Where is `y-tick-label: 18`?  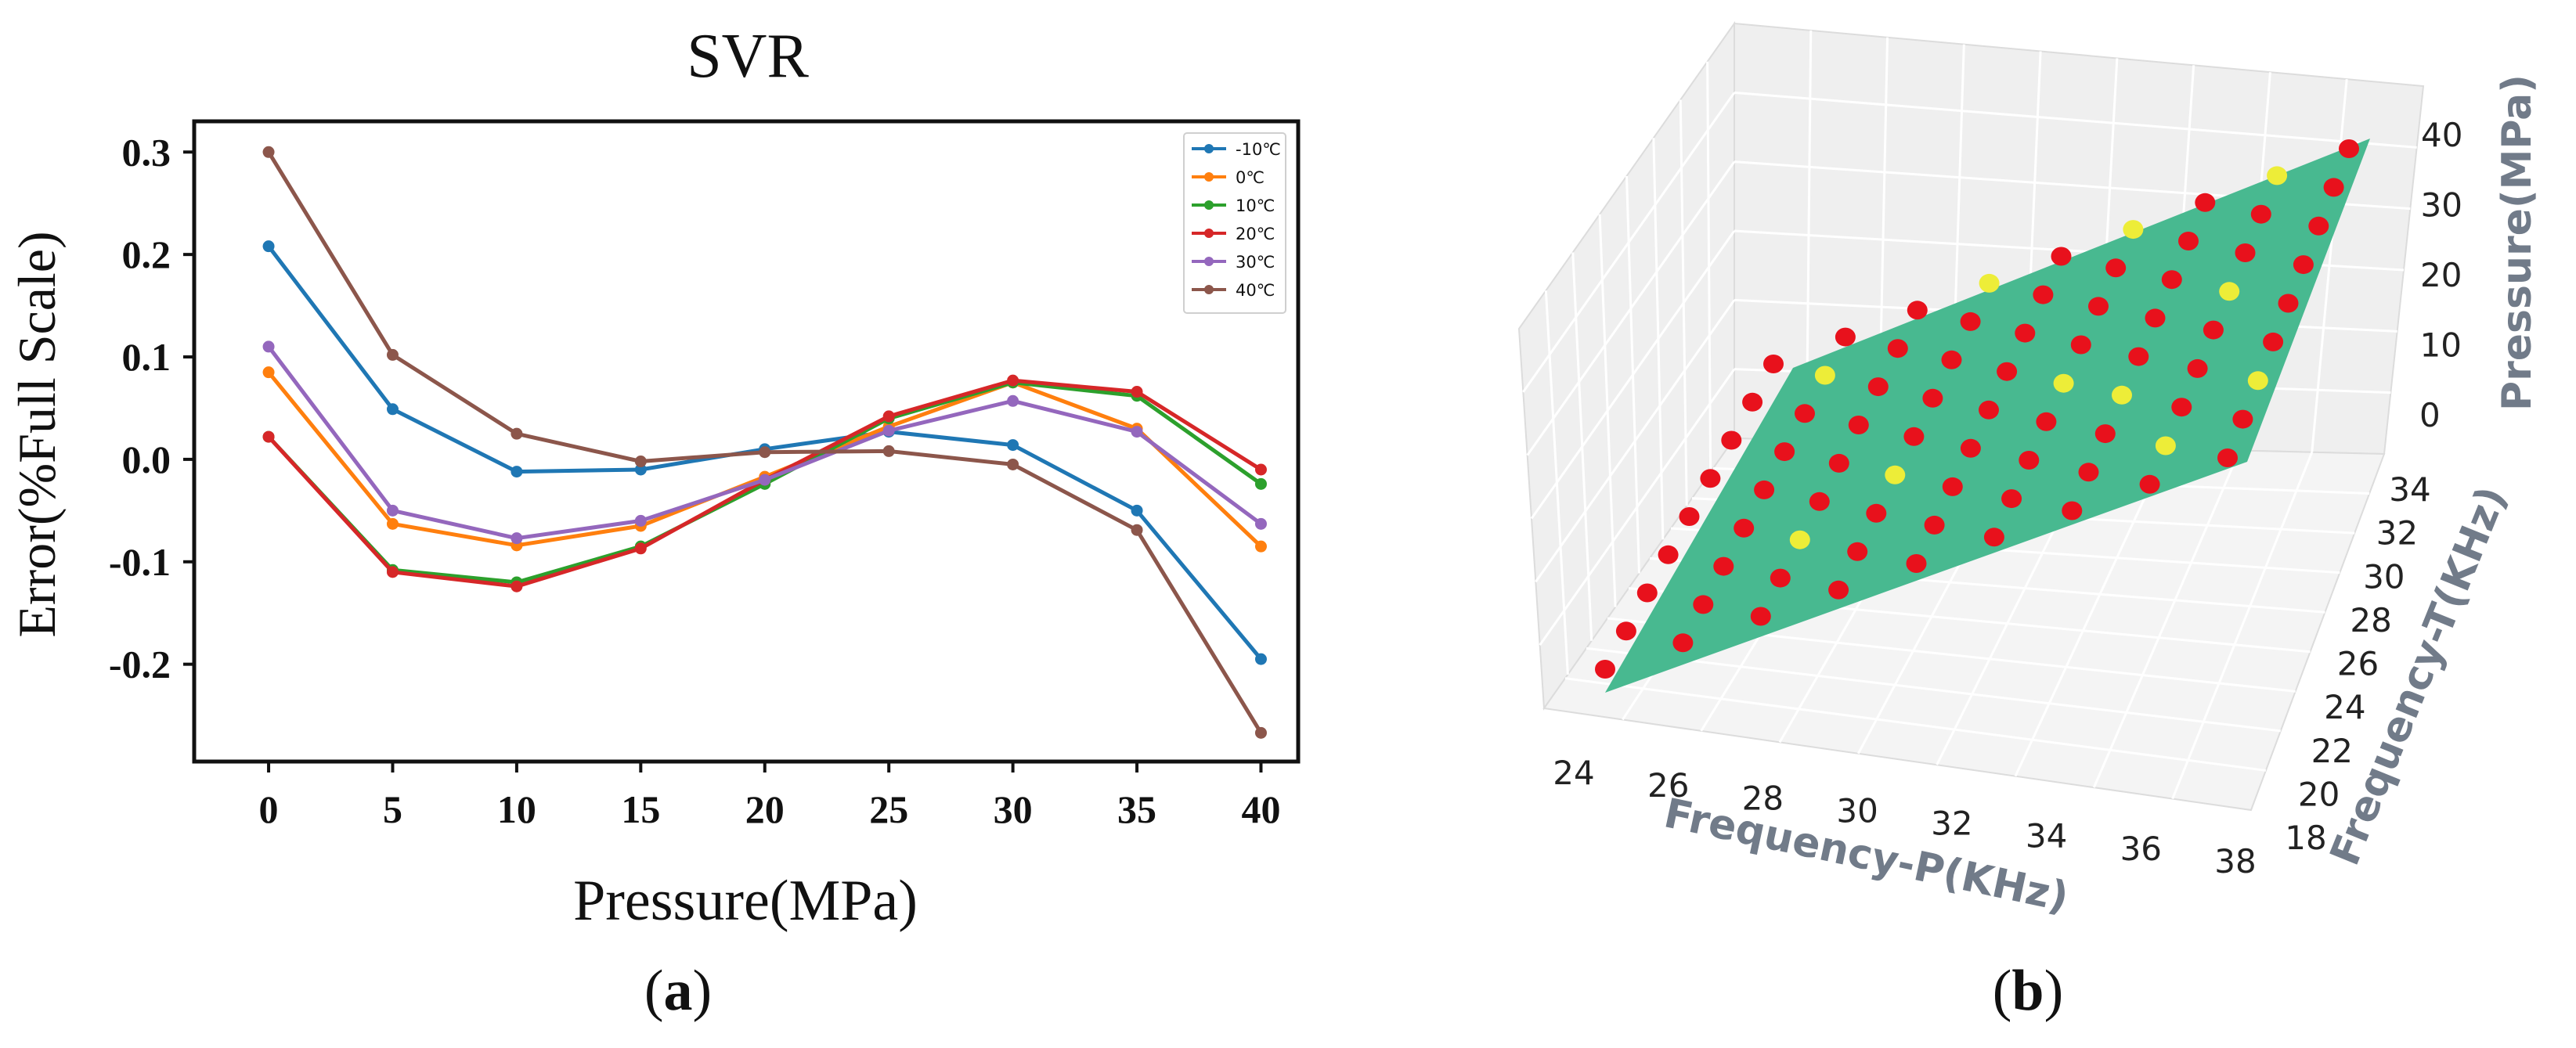
y-tick-label: 18 is located at coordinates (2305, 838).